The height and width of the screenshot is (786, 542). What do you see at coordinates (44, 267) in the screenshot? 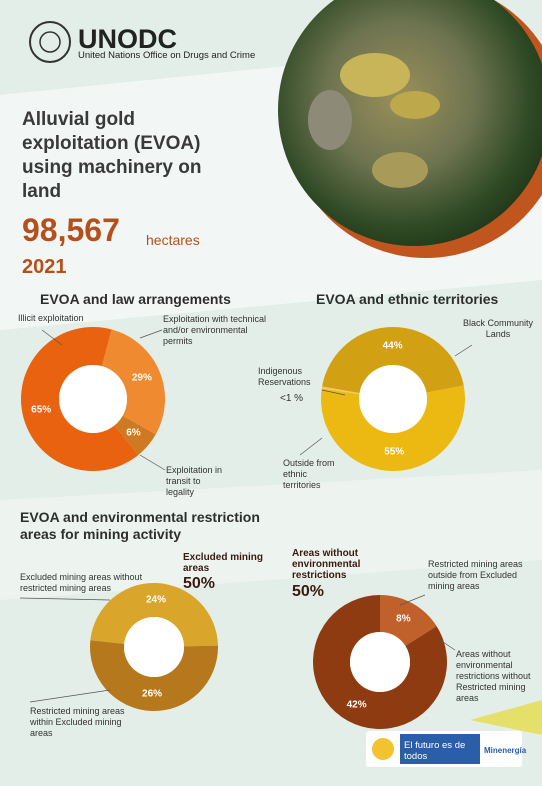
I see `year: 2021` at bounding box center [44, 267].